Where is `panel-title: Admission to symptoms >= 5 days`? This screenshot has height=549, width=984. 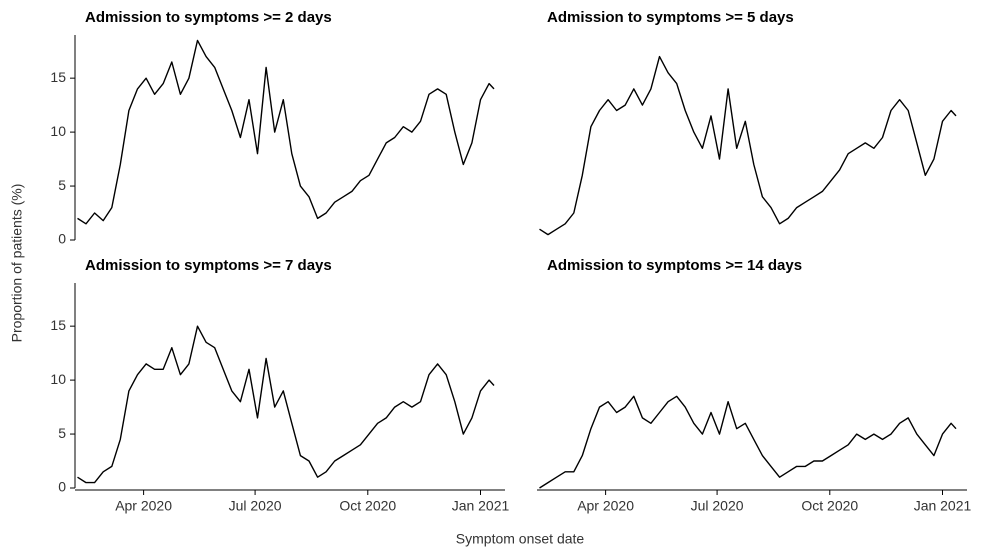
panel-title: Admission to symptoms >= 5 days is located at coordinates (670, 17).